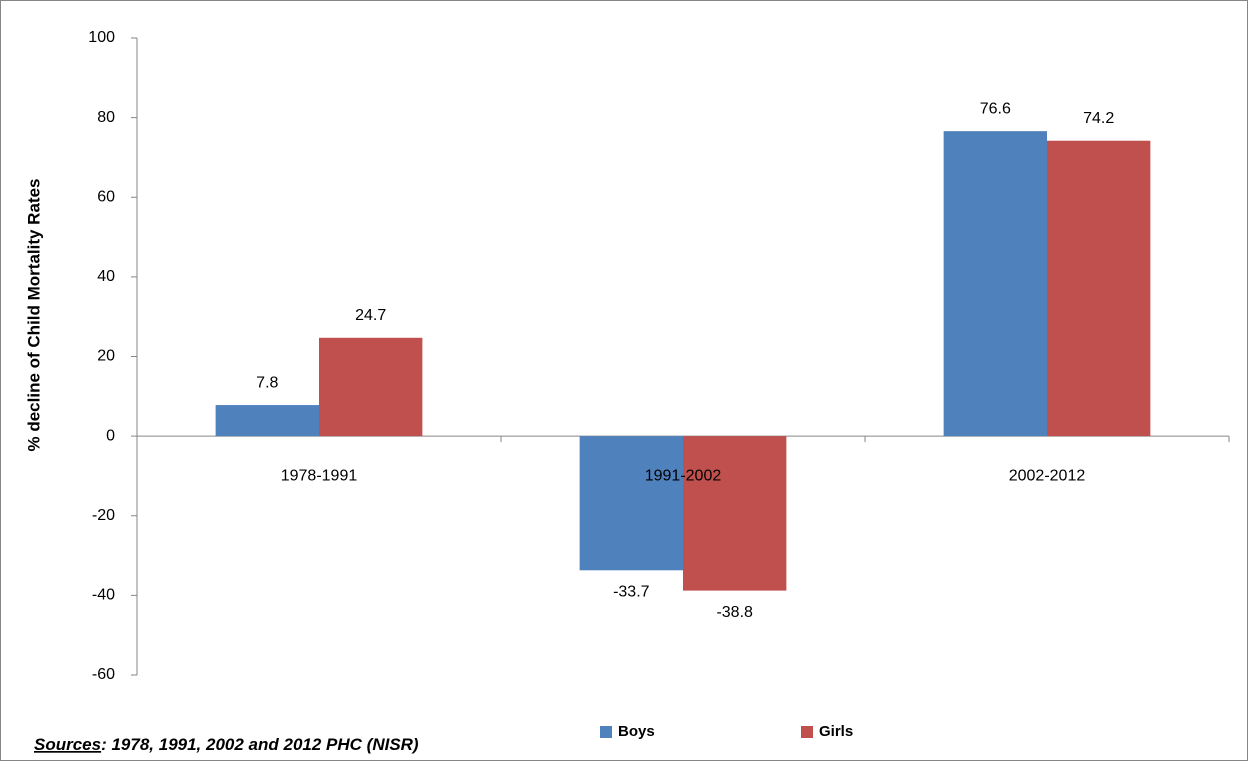 Image resolution: width=1248 pixels, height=761 pixels. I want to click on y-tick-label: 20, so click(106, 356).